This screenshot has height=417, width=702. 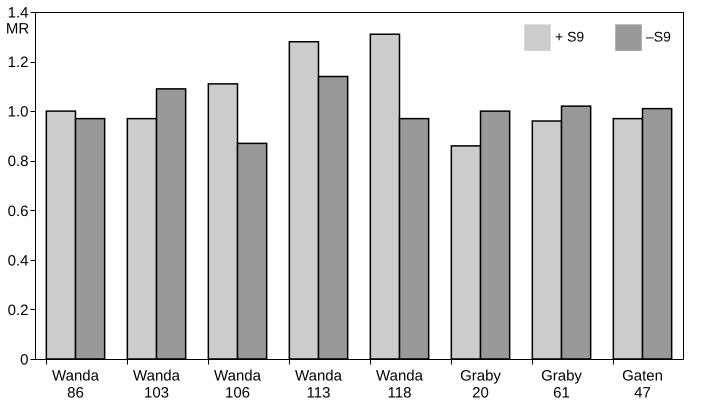 I want to click on x-tick-label: Graby 61, so click(x=561, y=385).